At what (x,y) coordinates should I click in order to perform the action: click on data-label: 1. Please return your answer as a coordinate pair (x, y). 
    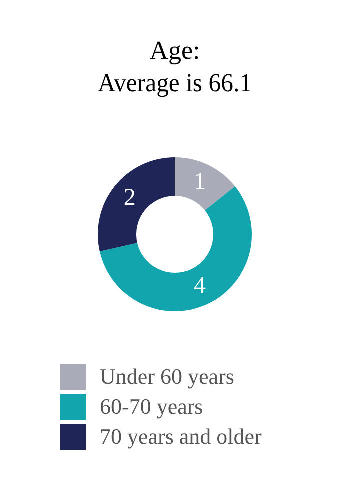
    Looking at the image, I should click on (200, 181).